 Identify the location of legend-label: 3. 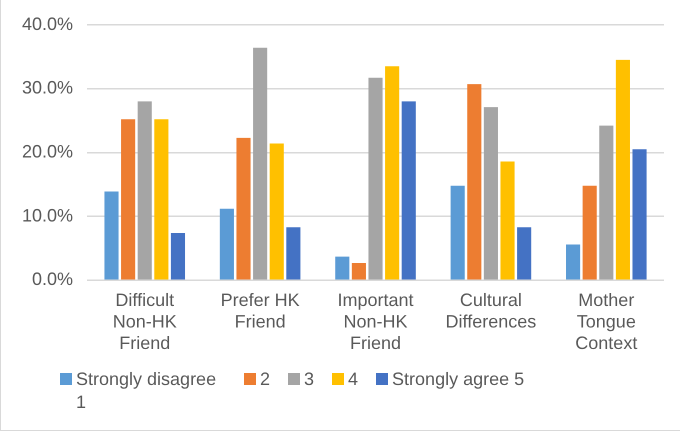
(309, 379).